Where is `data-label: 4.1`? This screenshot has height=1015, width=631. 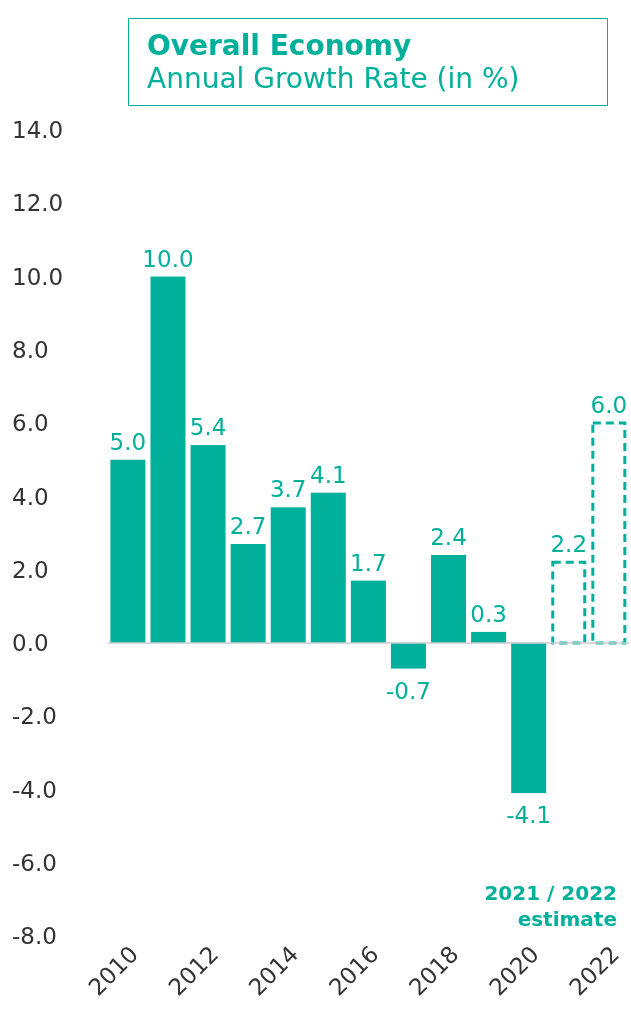
data-label: 4.1 is located at coordinates (328, 474).